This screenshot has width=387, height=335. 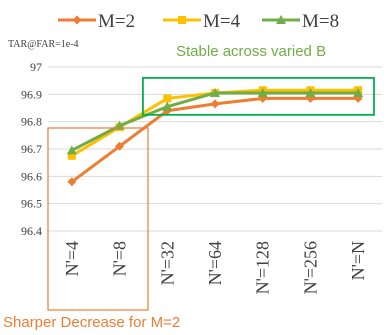 I want to click on y-tick-label: 97, so click(x=36, y=67).